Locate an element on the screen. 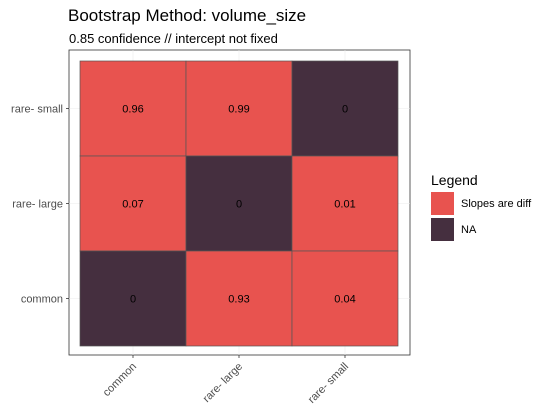 This screenshot has height=415, width=551. legend-label: Slopes are diff is located at coordinates (496, 204).